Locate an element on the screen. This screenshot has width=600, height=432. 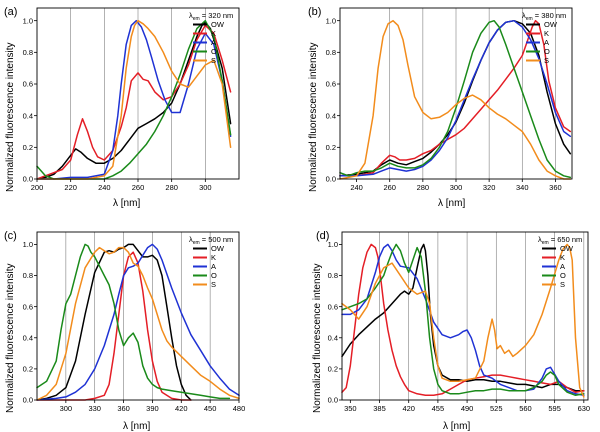
panel-a-label: (a) is located at coordinates (10, 12).